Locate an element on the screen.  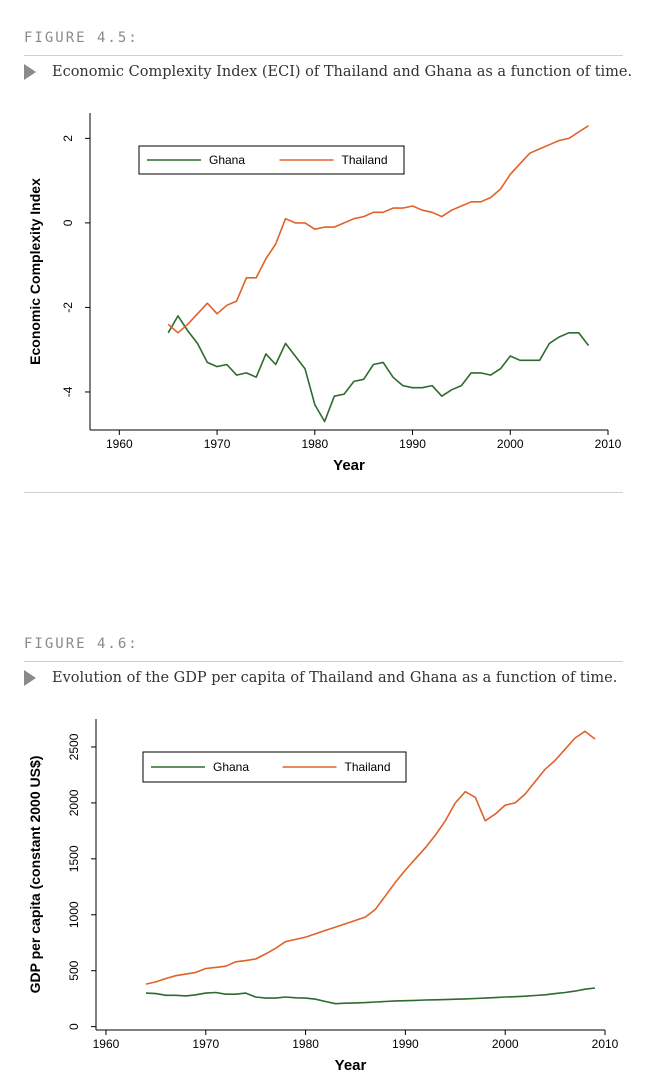
y-tick-label: -4 is located at coordinates (68, 391).